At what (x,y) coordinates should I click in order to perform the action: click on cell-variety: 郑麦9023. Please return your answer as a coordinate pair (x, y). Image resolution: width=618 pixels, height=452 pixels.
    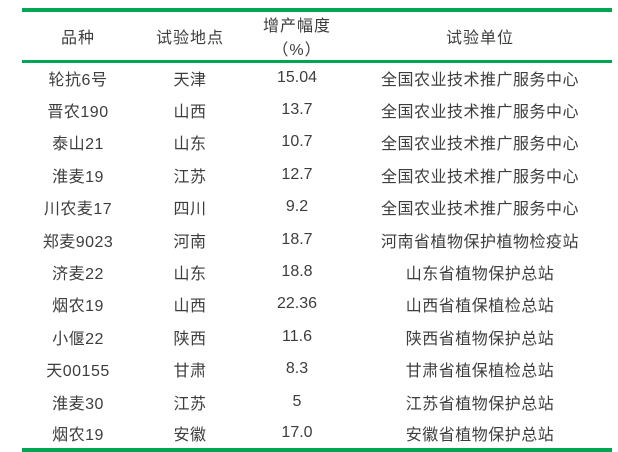
    Looking at the image, I should click on (78, 242).